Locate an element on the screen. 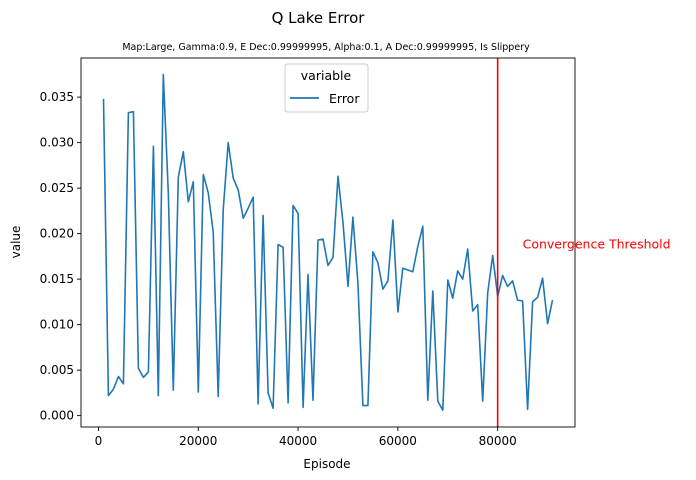  y-tick-label: 0.000 is located at coordinates (57, 416).